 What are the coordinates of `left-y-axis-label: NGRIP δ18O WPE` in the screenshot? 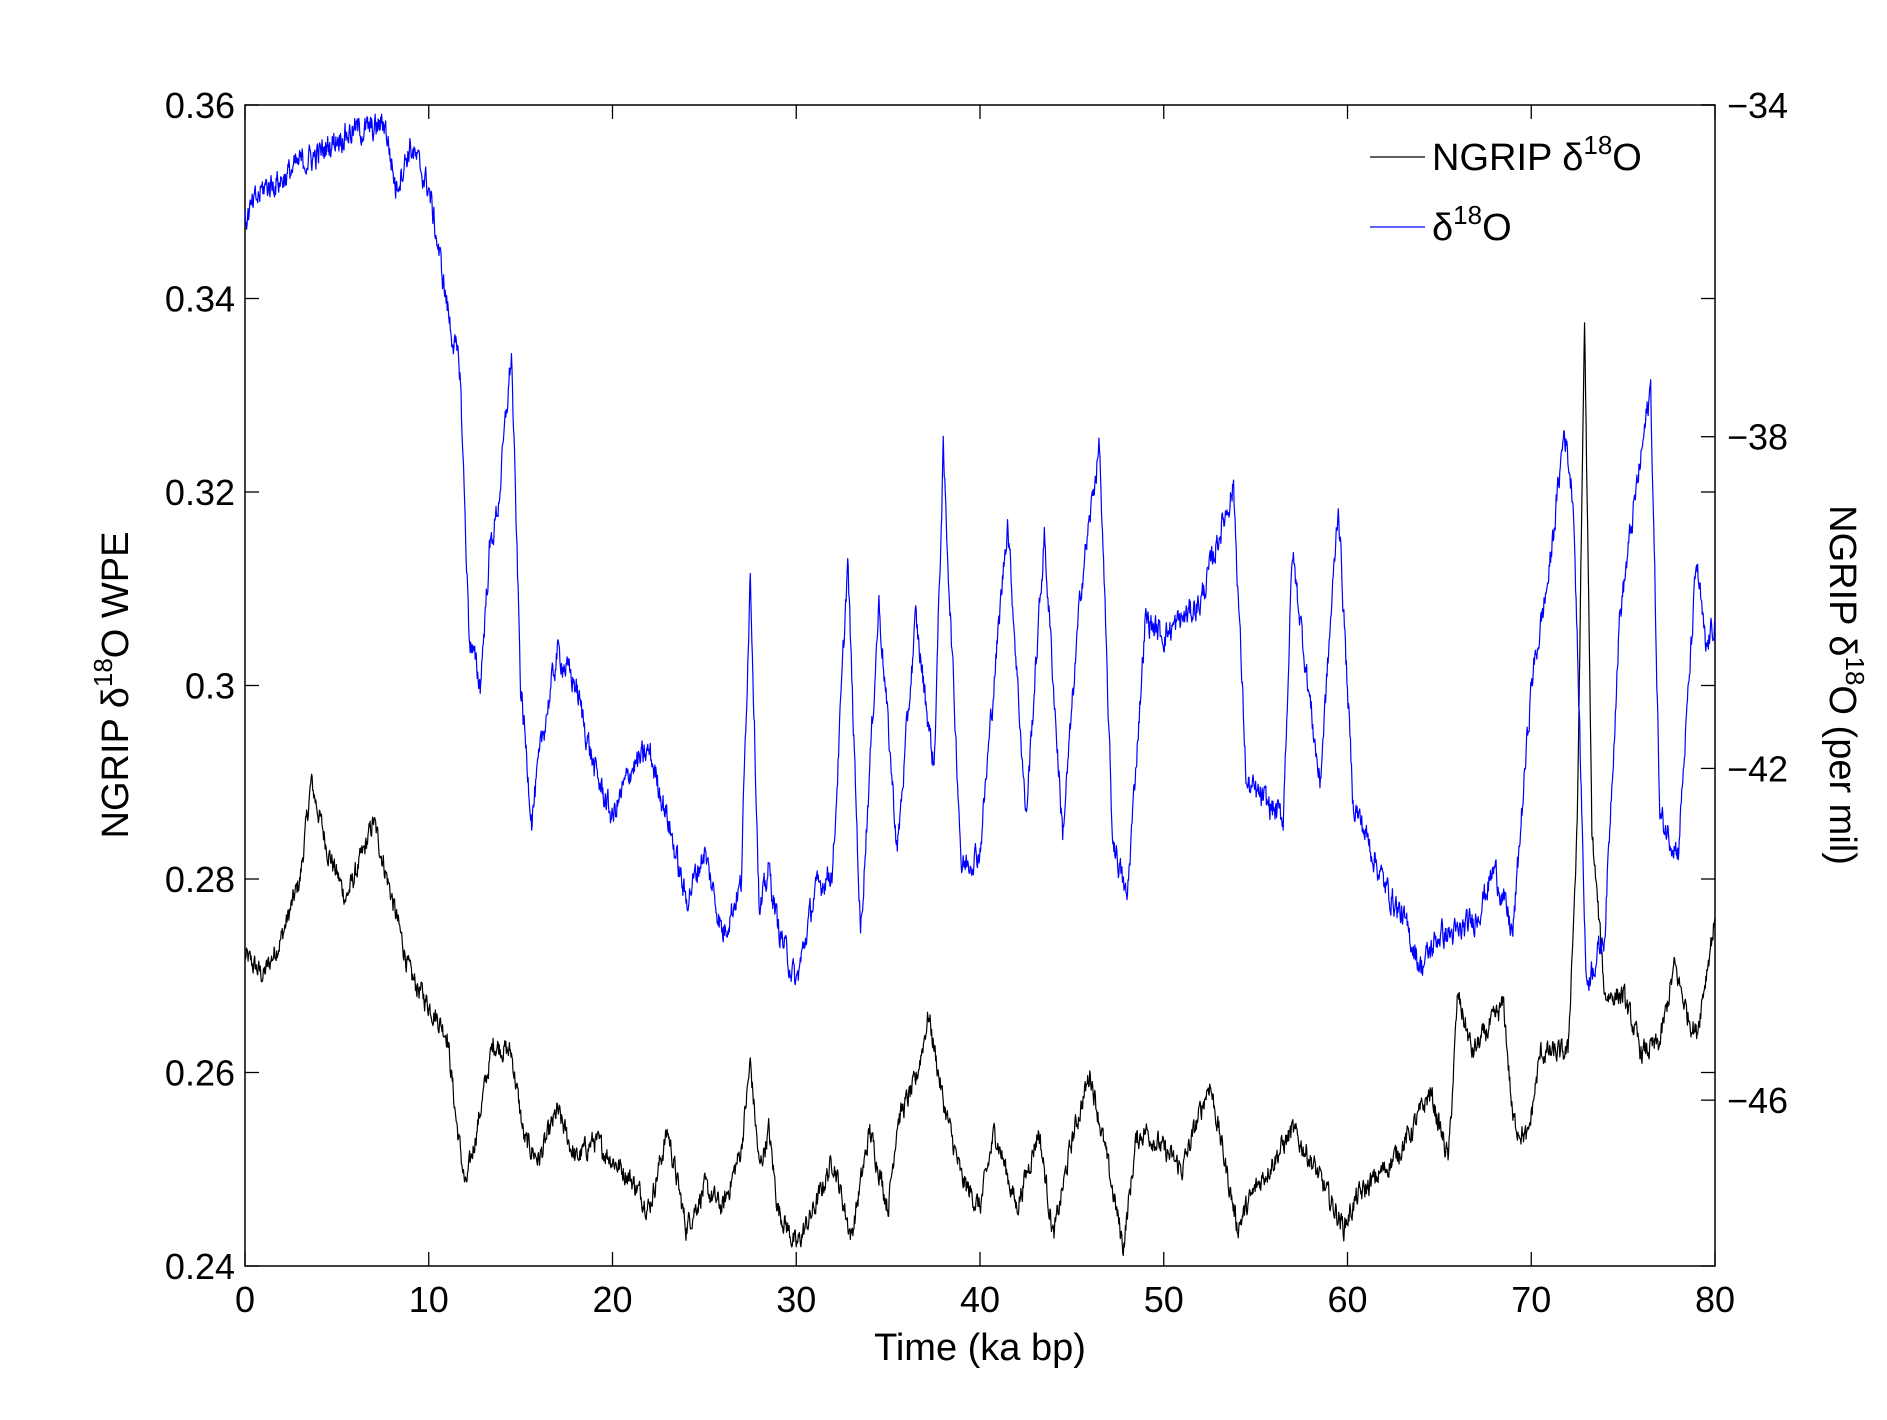 It's located at (112, 685).